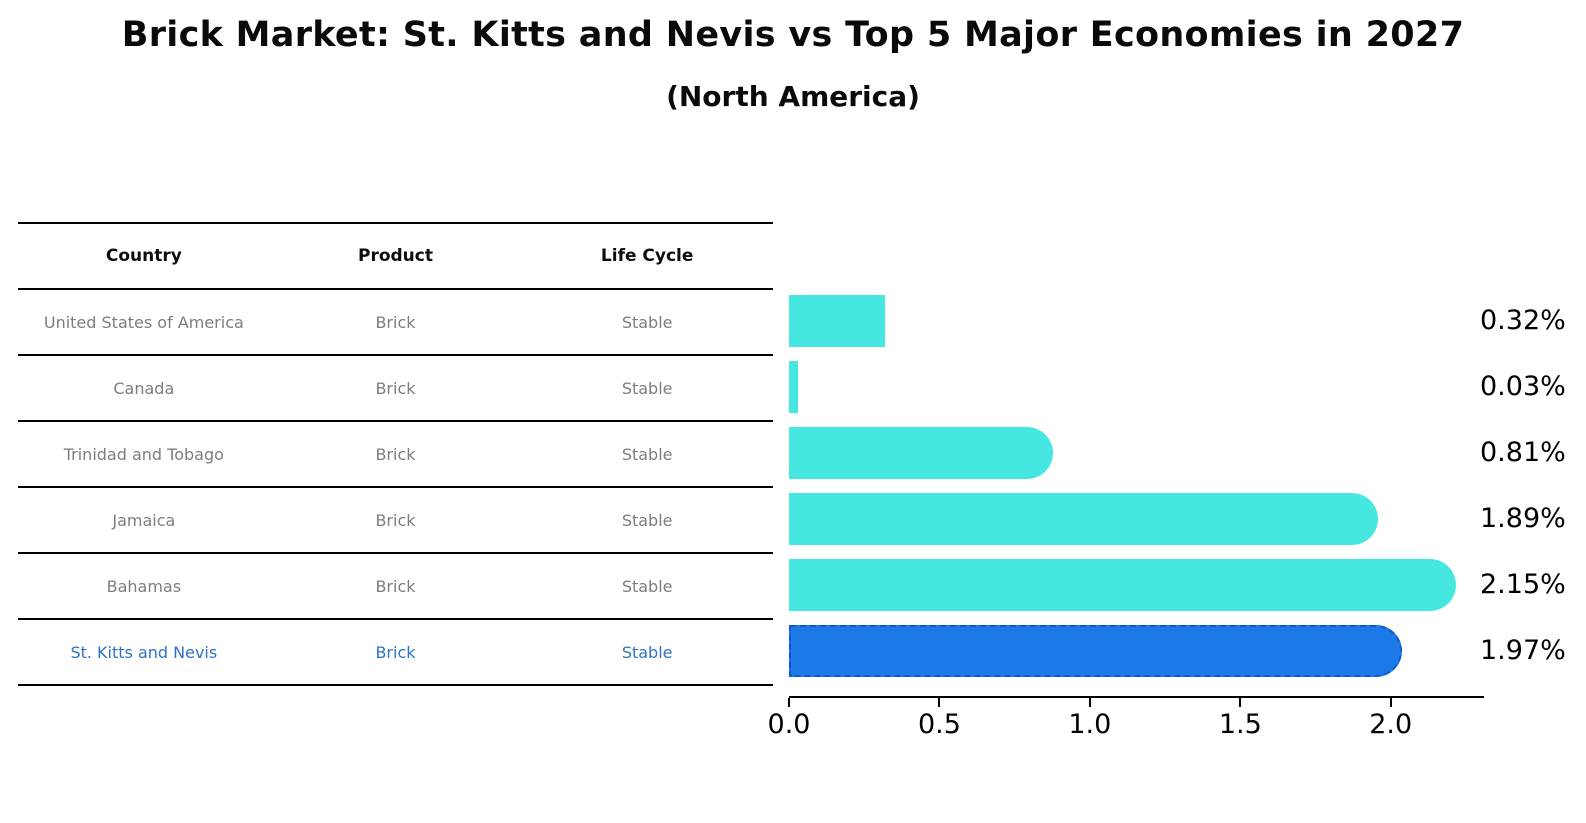  I want to click on value-label: 0.81%, so click(1523, 452).